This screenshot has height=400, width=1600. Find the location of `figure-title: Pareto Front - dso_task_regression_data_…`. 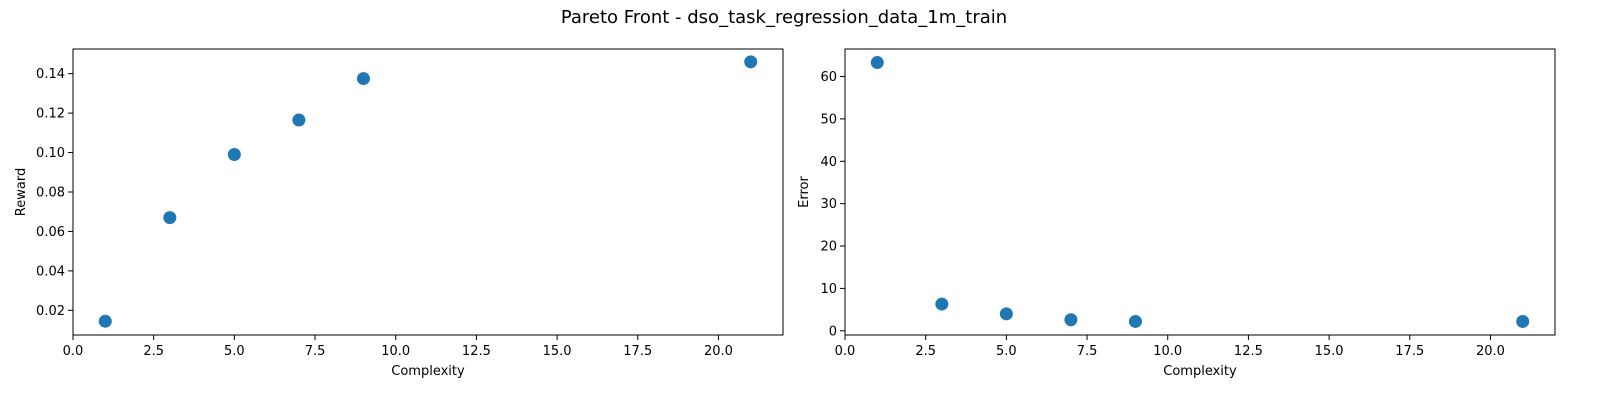

figure-title: Pareto Front - dso_task_regression_data_… is located at coordinates (784, 17).